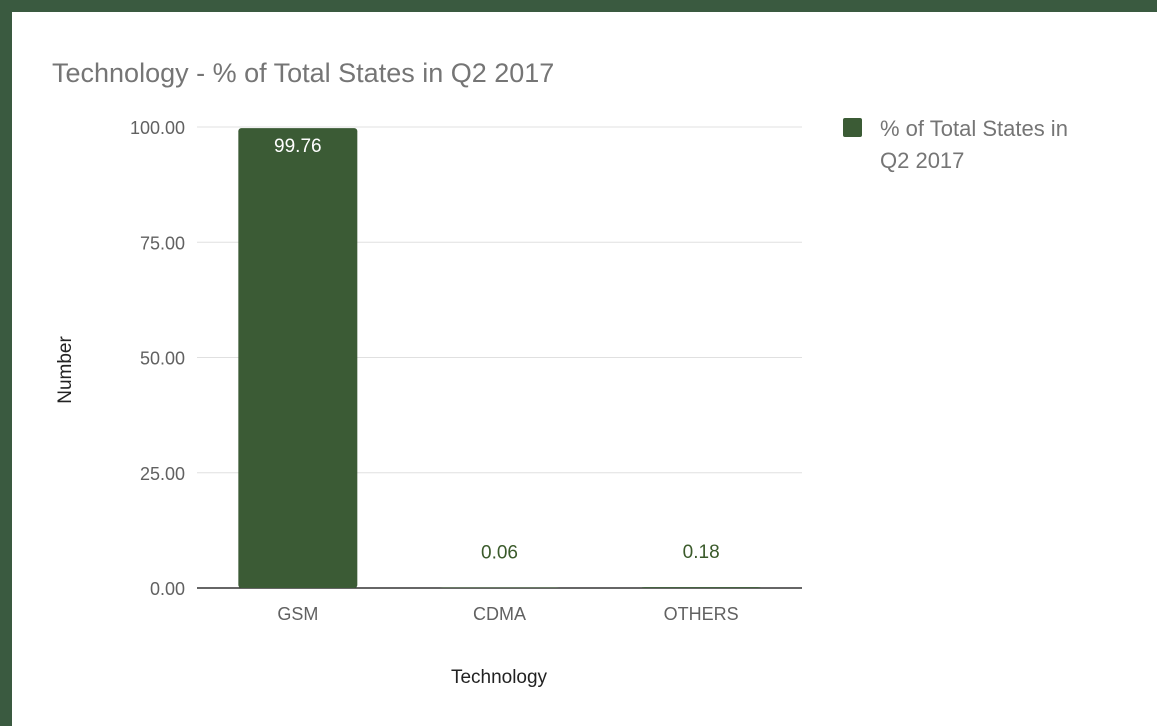 The width and height of the screenshot is (1157, 726). Describe the element at coordinates (162, 359) in the screenshot. I see `y-tick-label: 50.00` at that location.